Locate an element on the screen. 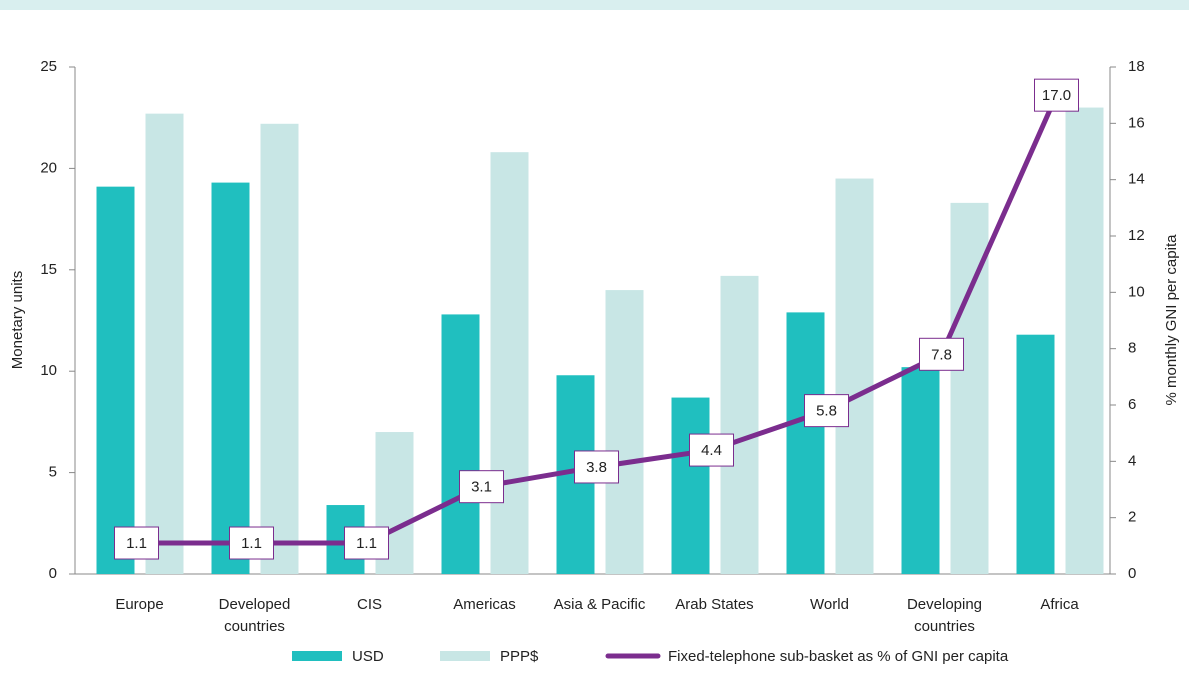  top-band is located at coordinates (594, 5).